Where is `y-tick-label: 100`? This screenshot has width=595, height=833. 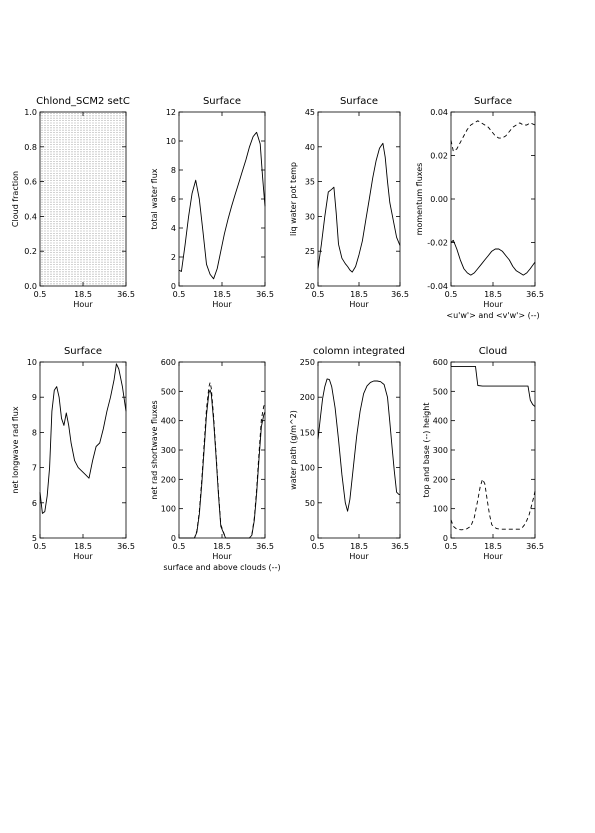
y-tick-label: 100 is located at coordinates (440, 509).